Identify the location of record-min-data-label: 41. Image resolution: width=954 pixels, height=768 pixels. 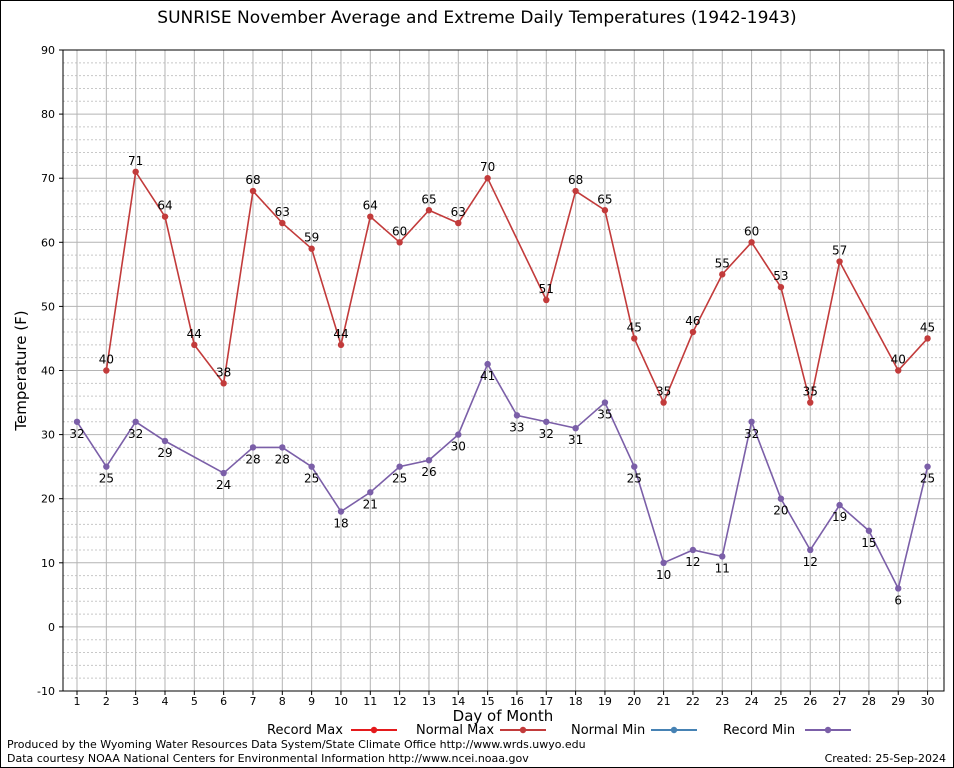
(487, 376).